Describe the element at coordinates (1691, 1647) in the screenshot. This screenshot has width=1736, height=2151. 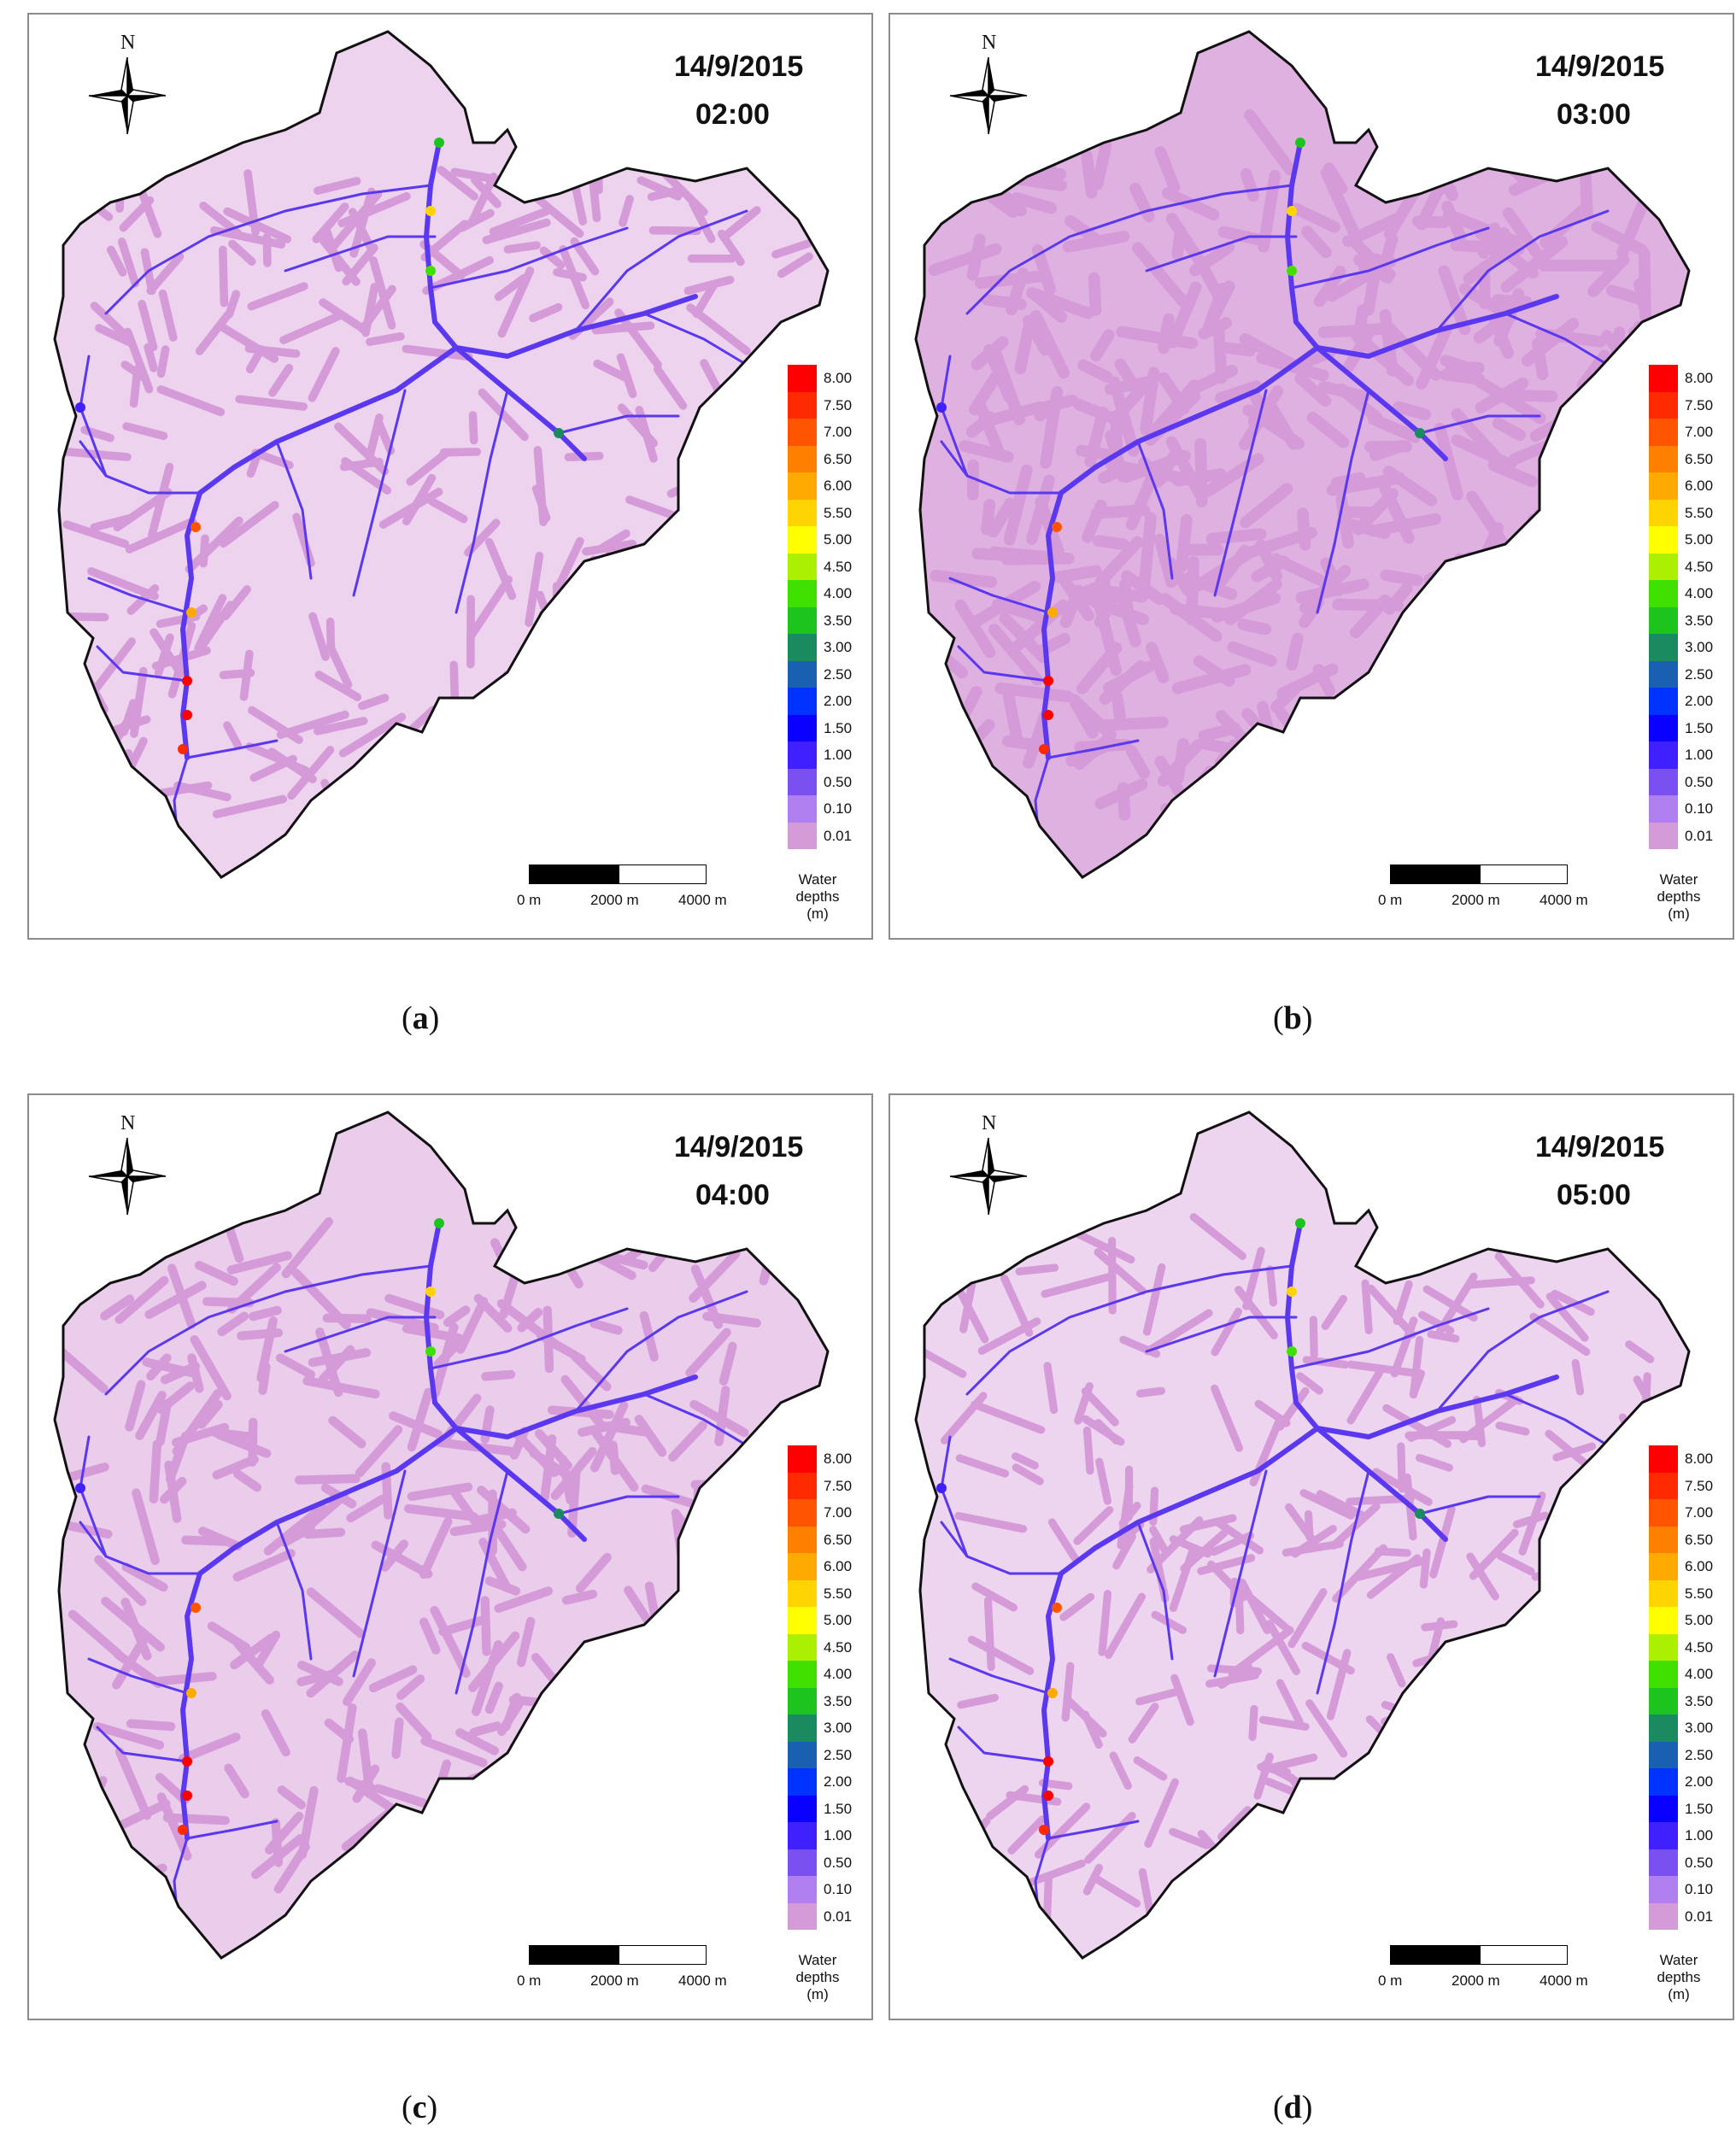
I see `legend-row: 4.50` at that location.